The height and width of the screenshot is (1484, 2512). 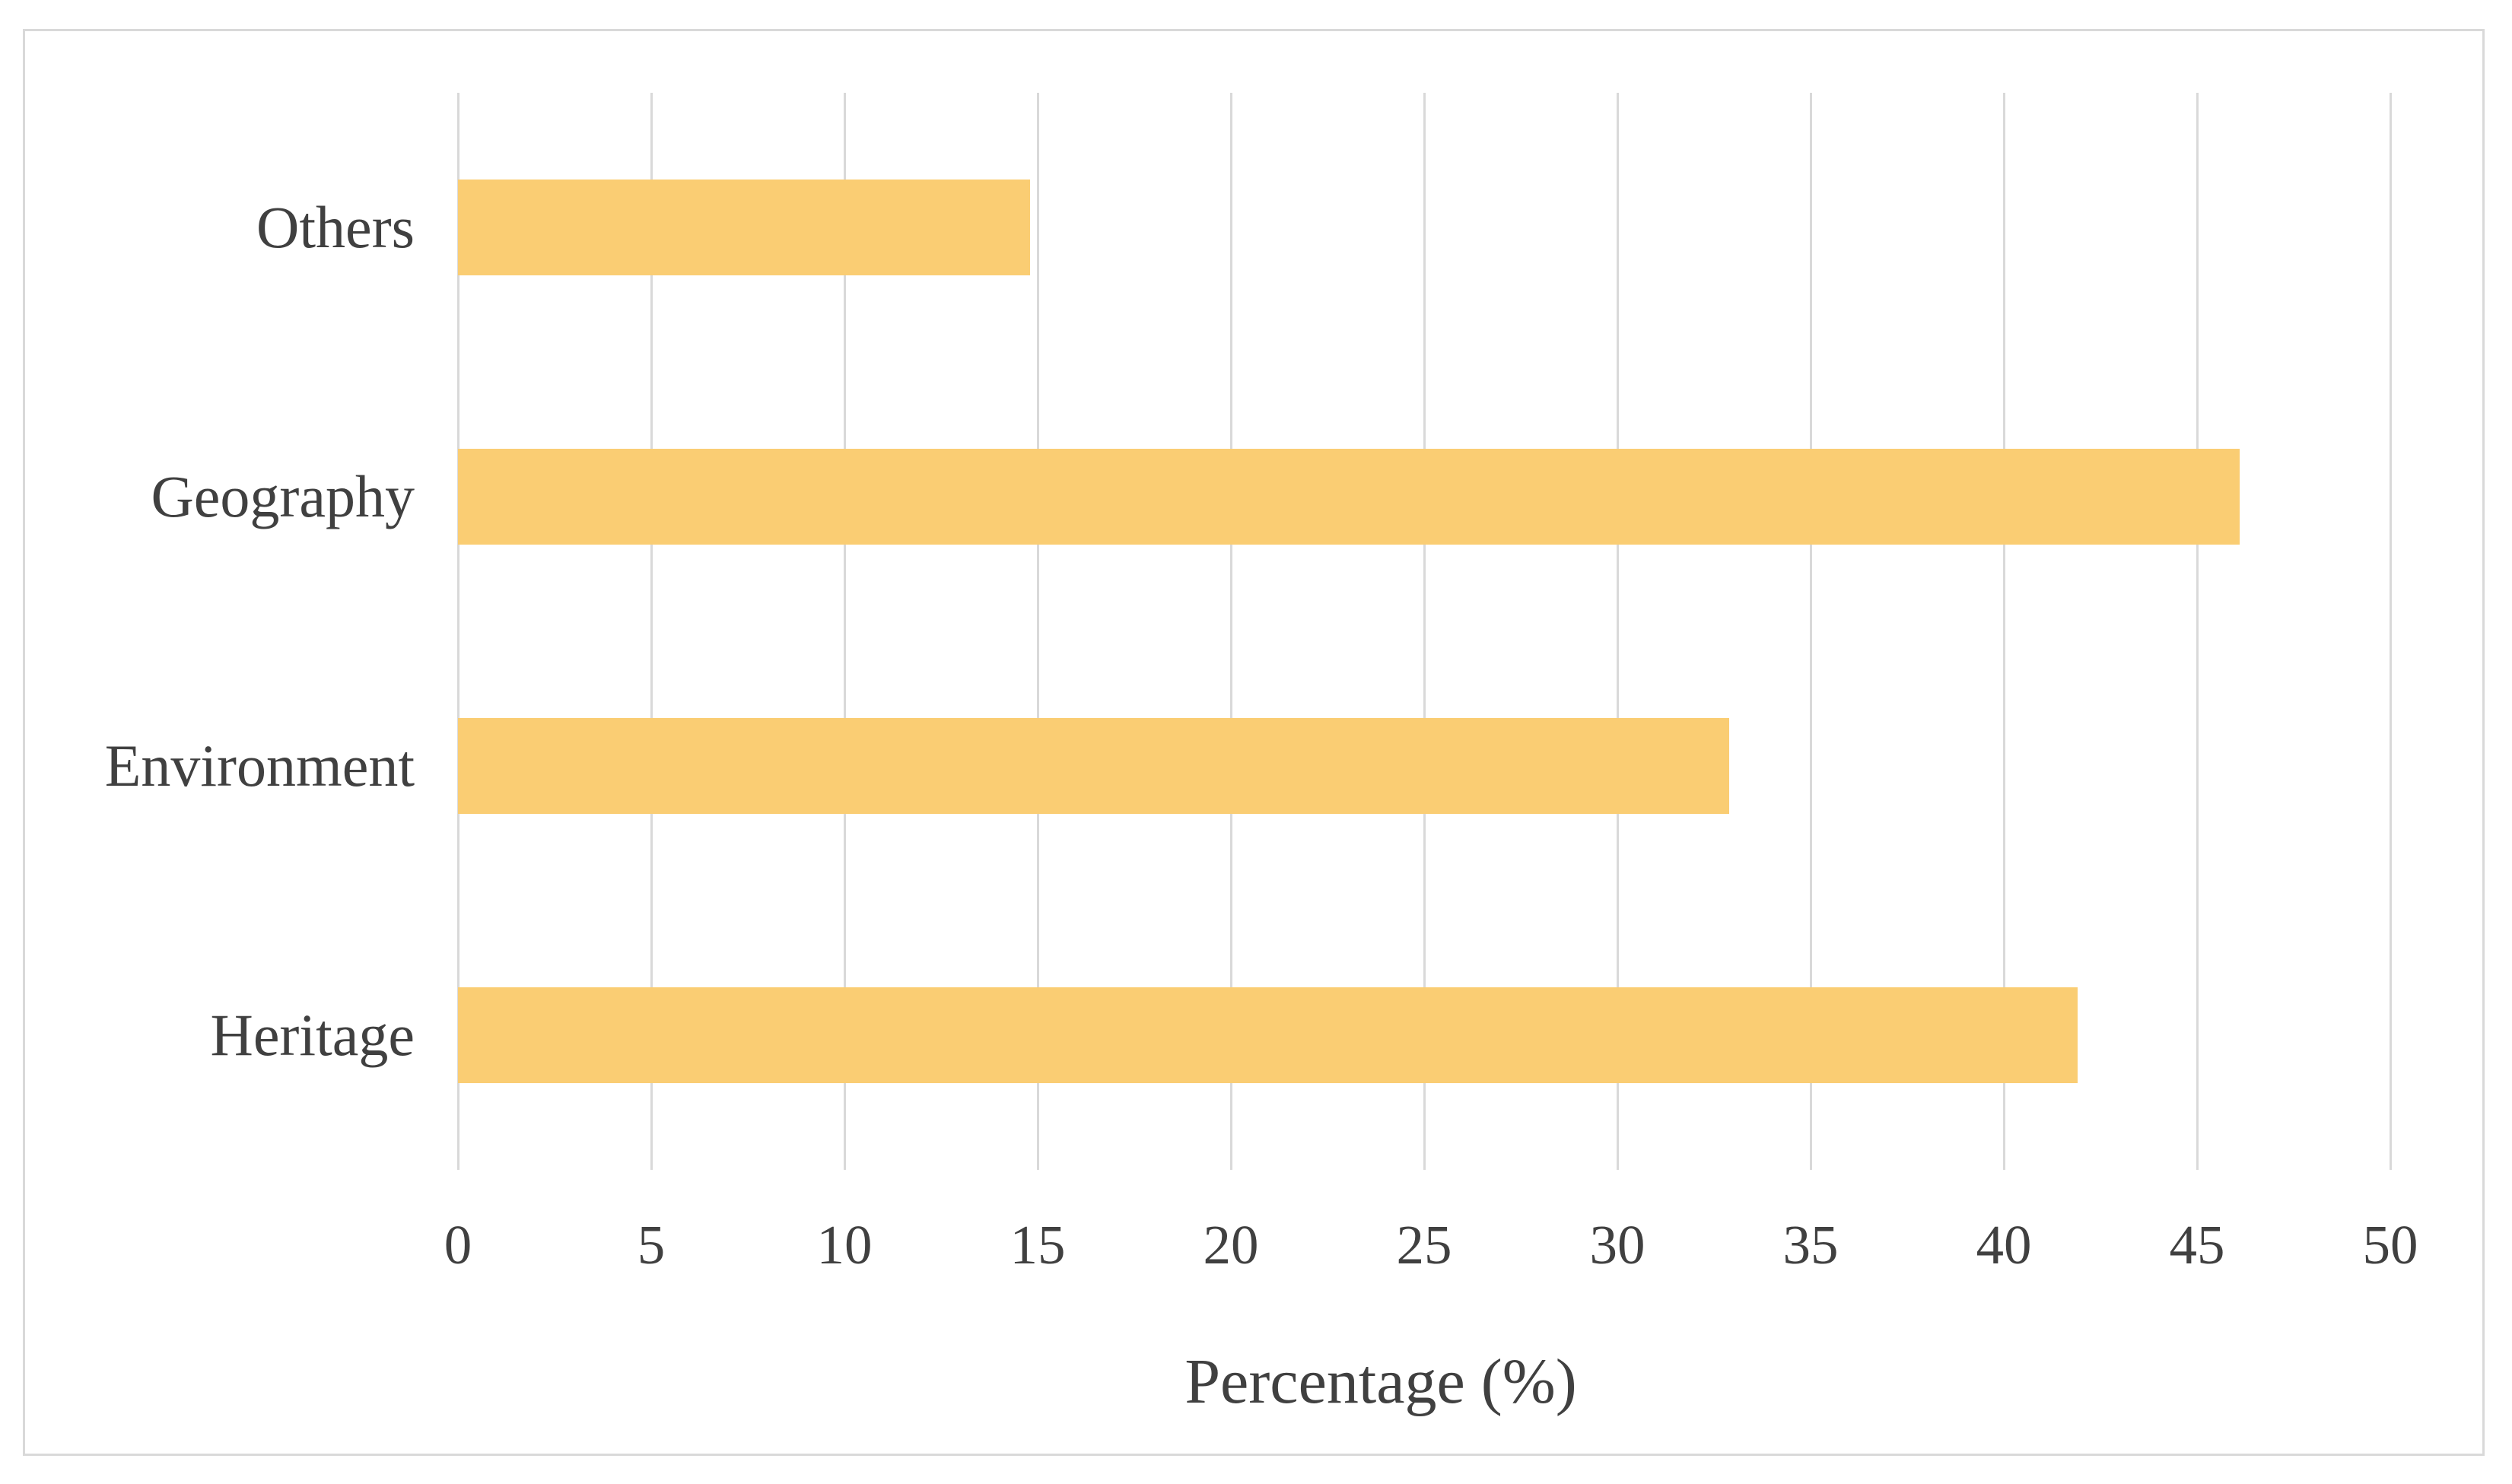 I want to click on x-tick-label-25: 25, so click(x=1424, y=1245).